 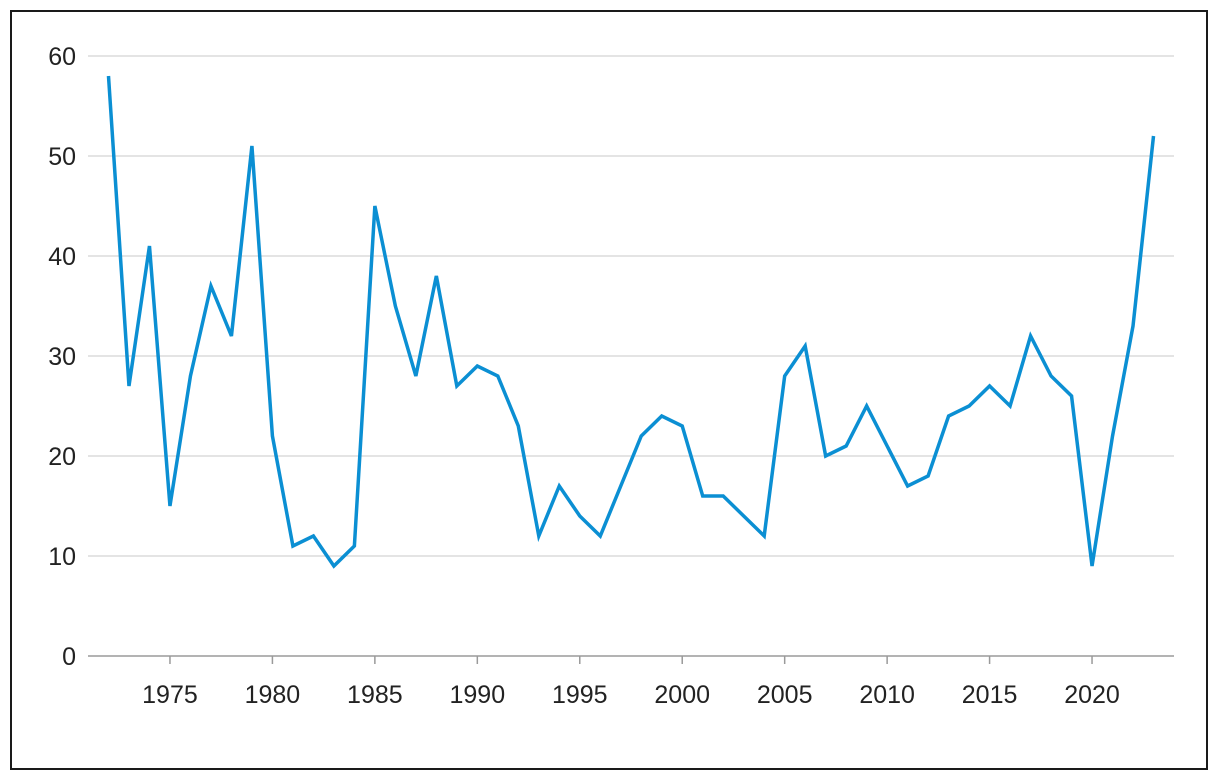 I want to click on x-tick-label: 2015, so click(x=990, y=695).